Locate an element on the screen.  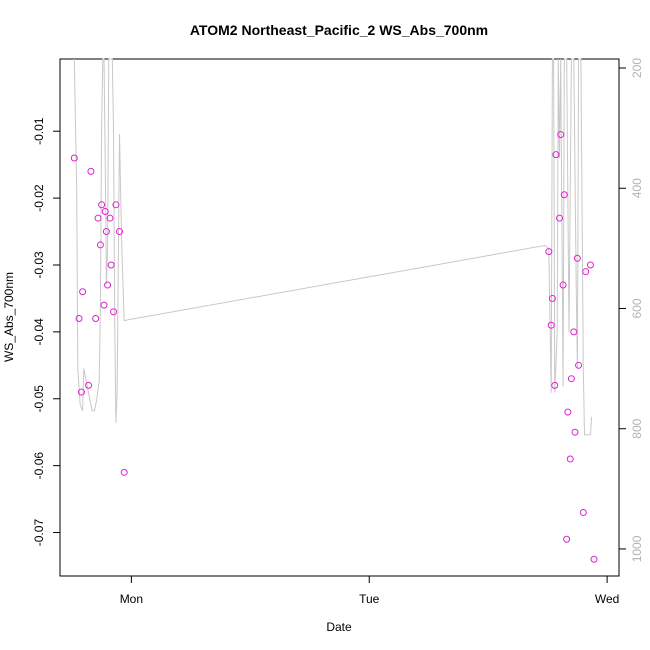
y-tick-label: -0.01 is located at coordinates (39, 131).